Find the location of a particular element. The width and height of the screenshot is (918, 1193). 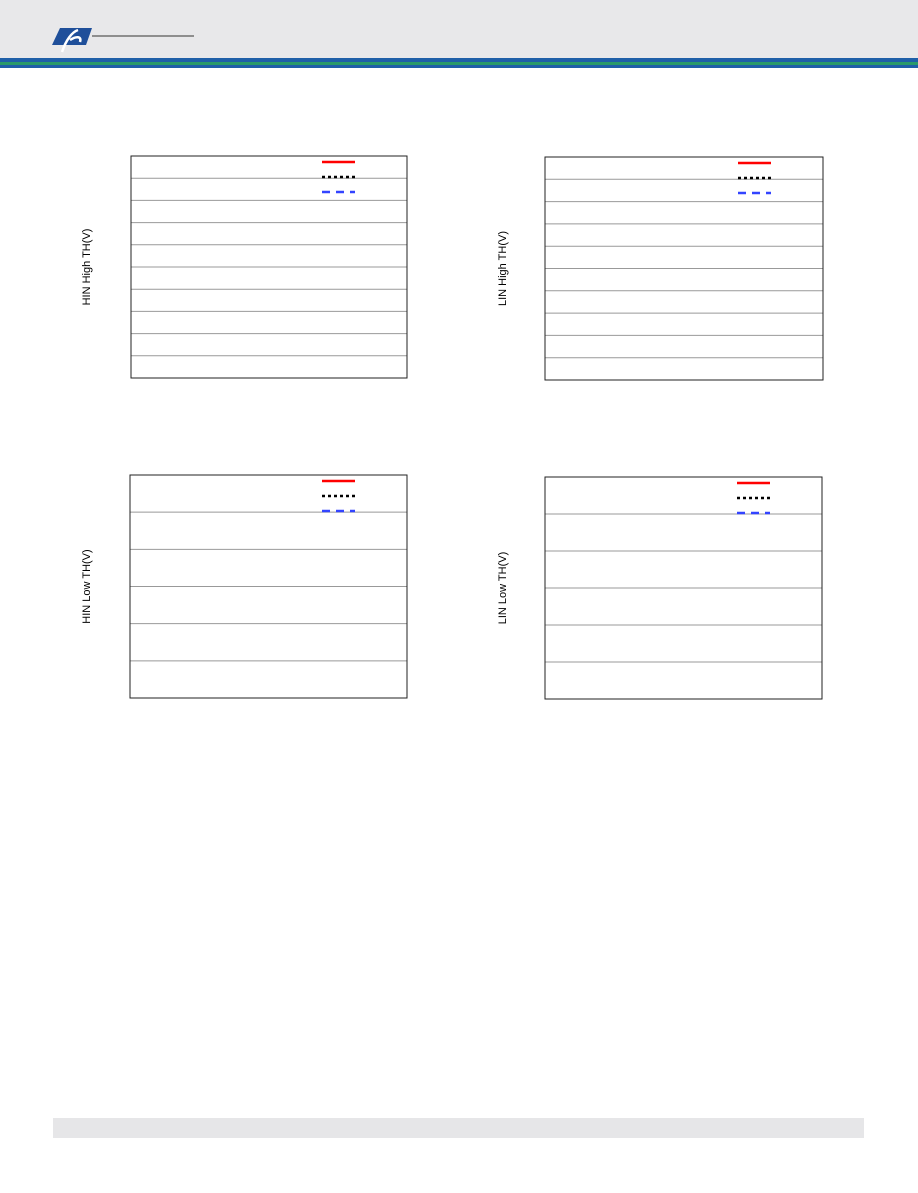

y-axis-label: LIN High TH(V) is located at coordinates (503, 268).